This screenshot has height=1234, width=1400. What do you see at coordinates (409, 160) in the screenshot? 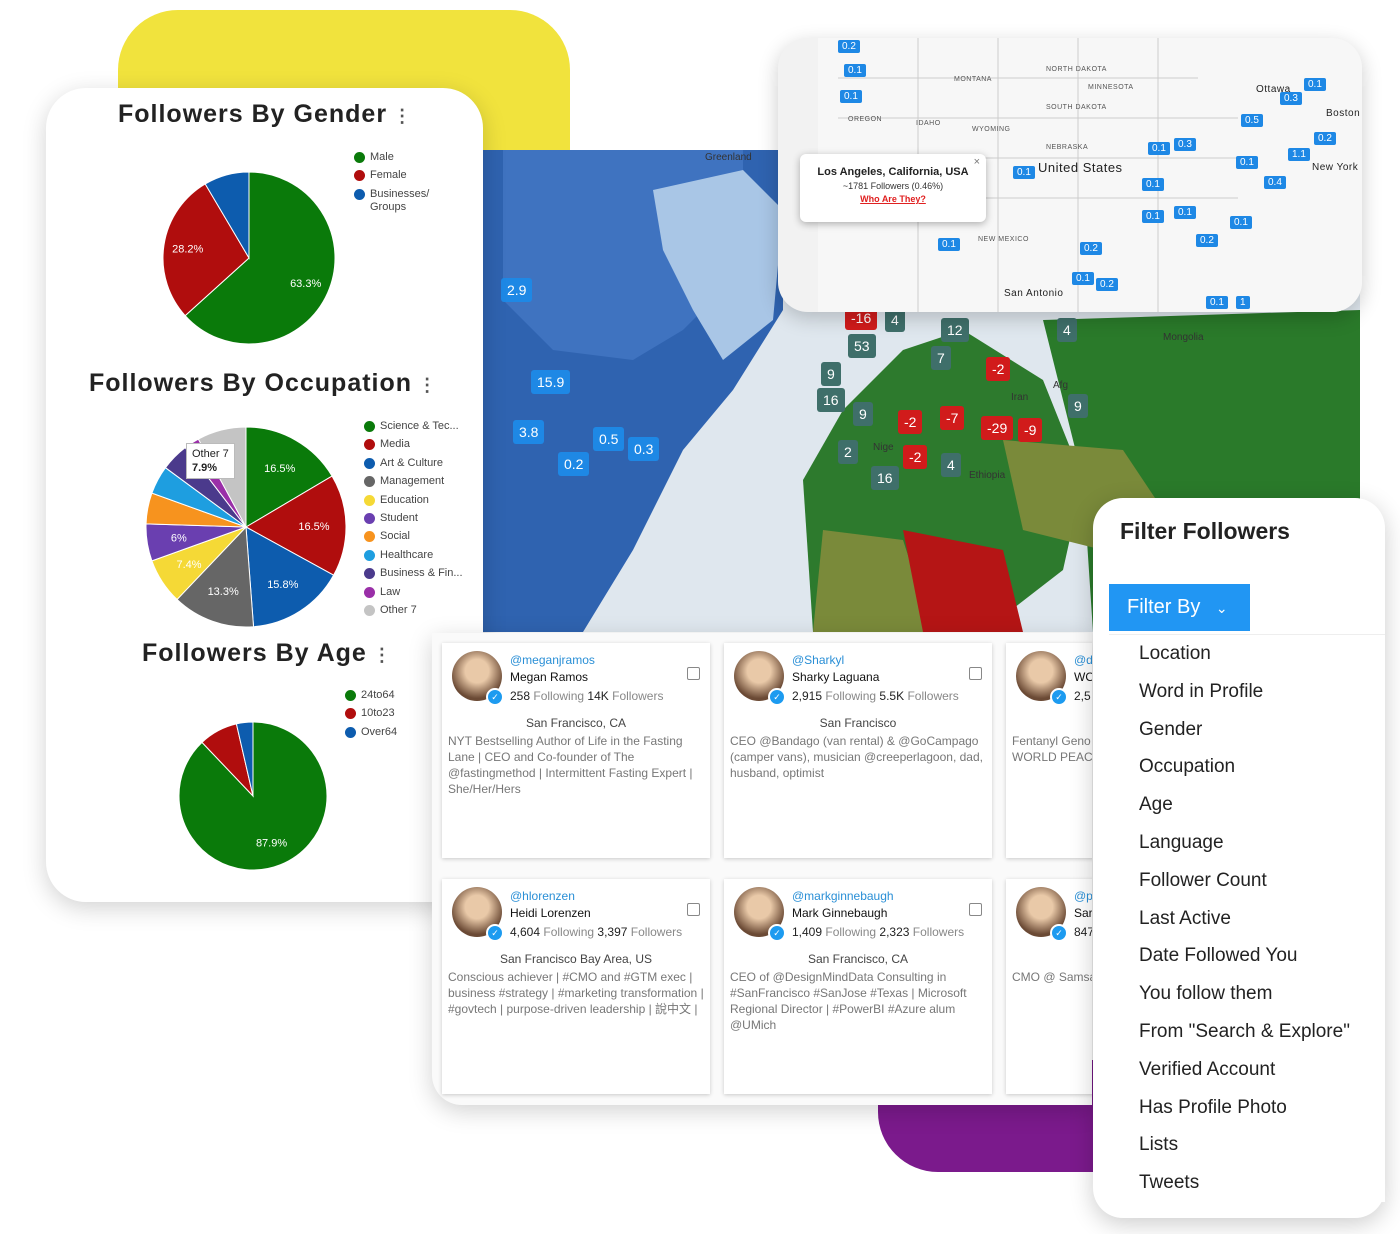
I see `legend-item: Male` at bounding box center [409, 160].